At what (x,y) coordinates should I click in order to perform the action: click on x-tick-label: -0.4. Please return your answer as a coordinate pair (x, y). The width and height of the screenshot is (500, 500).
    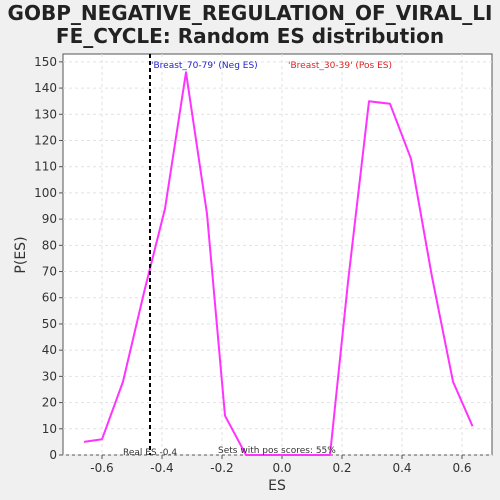
    Looking at the image, I should click on (161, 468).